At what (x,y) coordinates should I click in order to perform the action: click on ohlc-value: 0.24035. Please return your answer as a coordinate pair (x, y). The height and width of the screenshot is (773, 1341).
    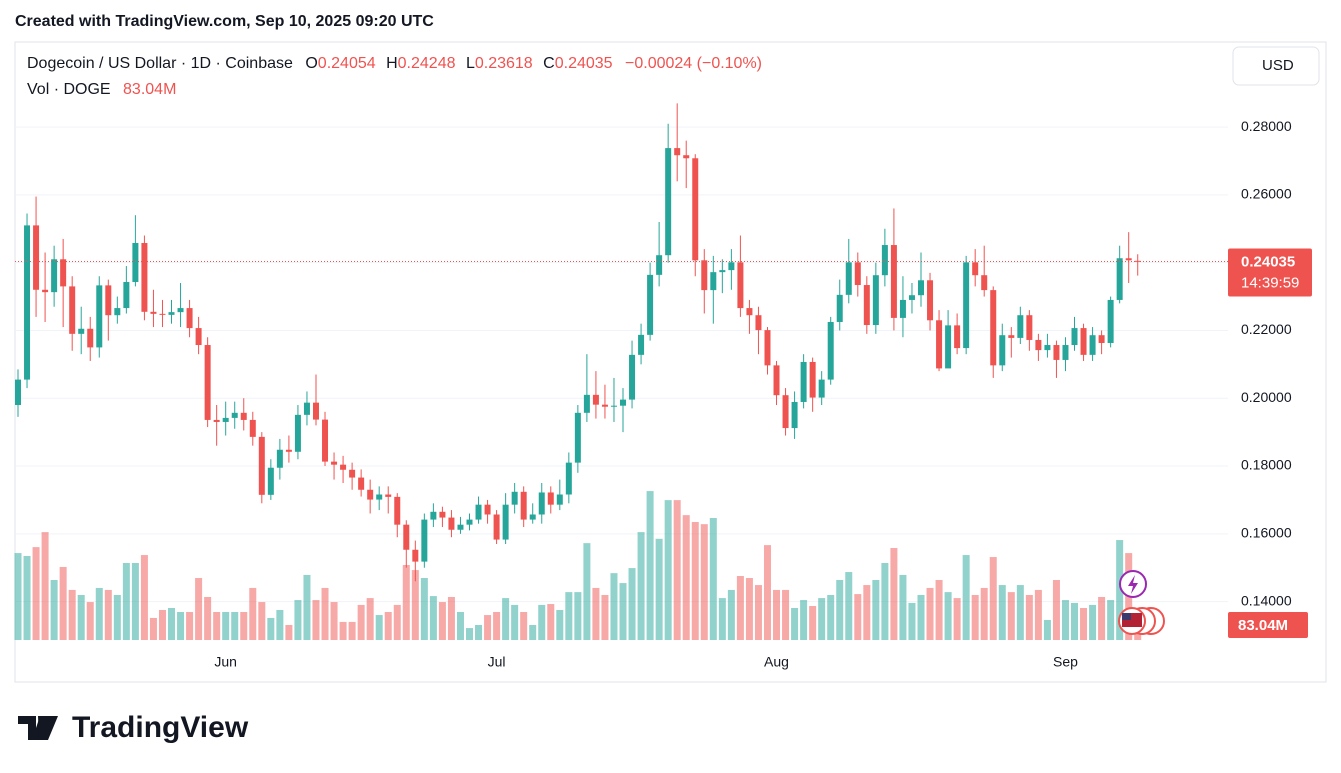
    Looking at the image, I should click on (584, 63).